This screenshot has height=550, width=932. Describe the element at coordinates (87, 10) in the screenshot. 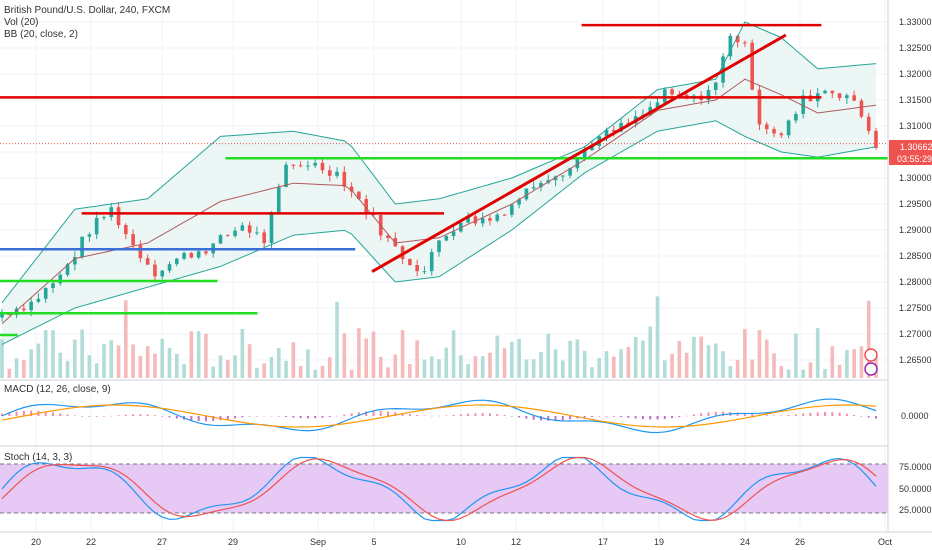

I see `symbol-title: British Pound/U.S. Dollar, 240, FXCM` at that location.